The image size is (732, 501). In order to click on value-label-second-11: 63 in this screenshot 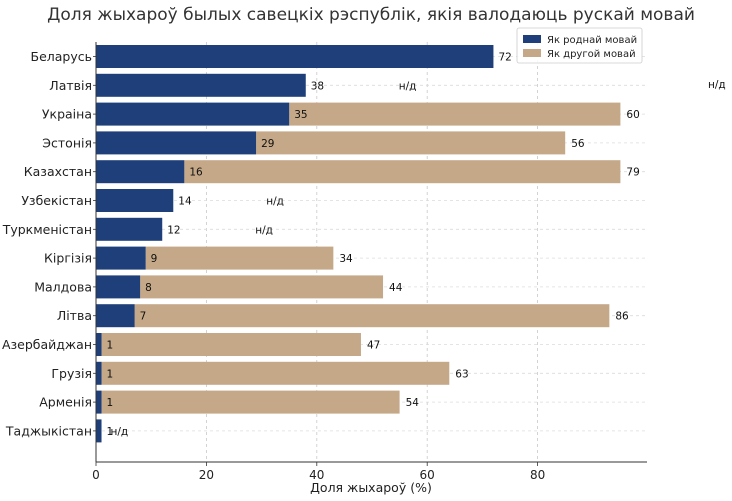, I will do `click(461, 374)`.